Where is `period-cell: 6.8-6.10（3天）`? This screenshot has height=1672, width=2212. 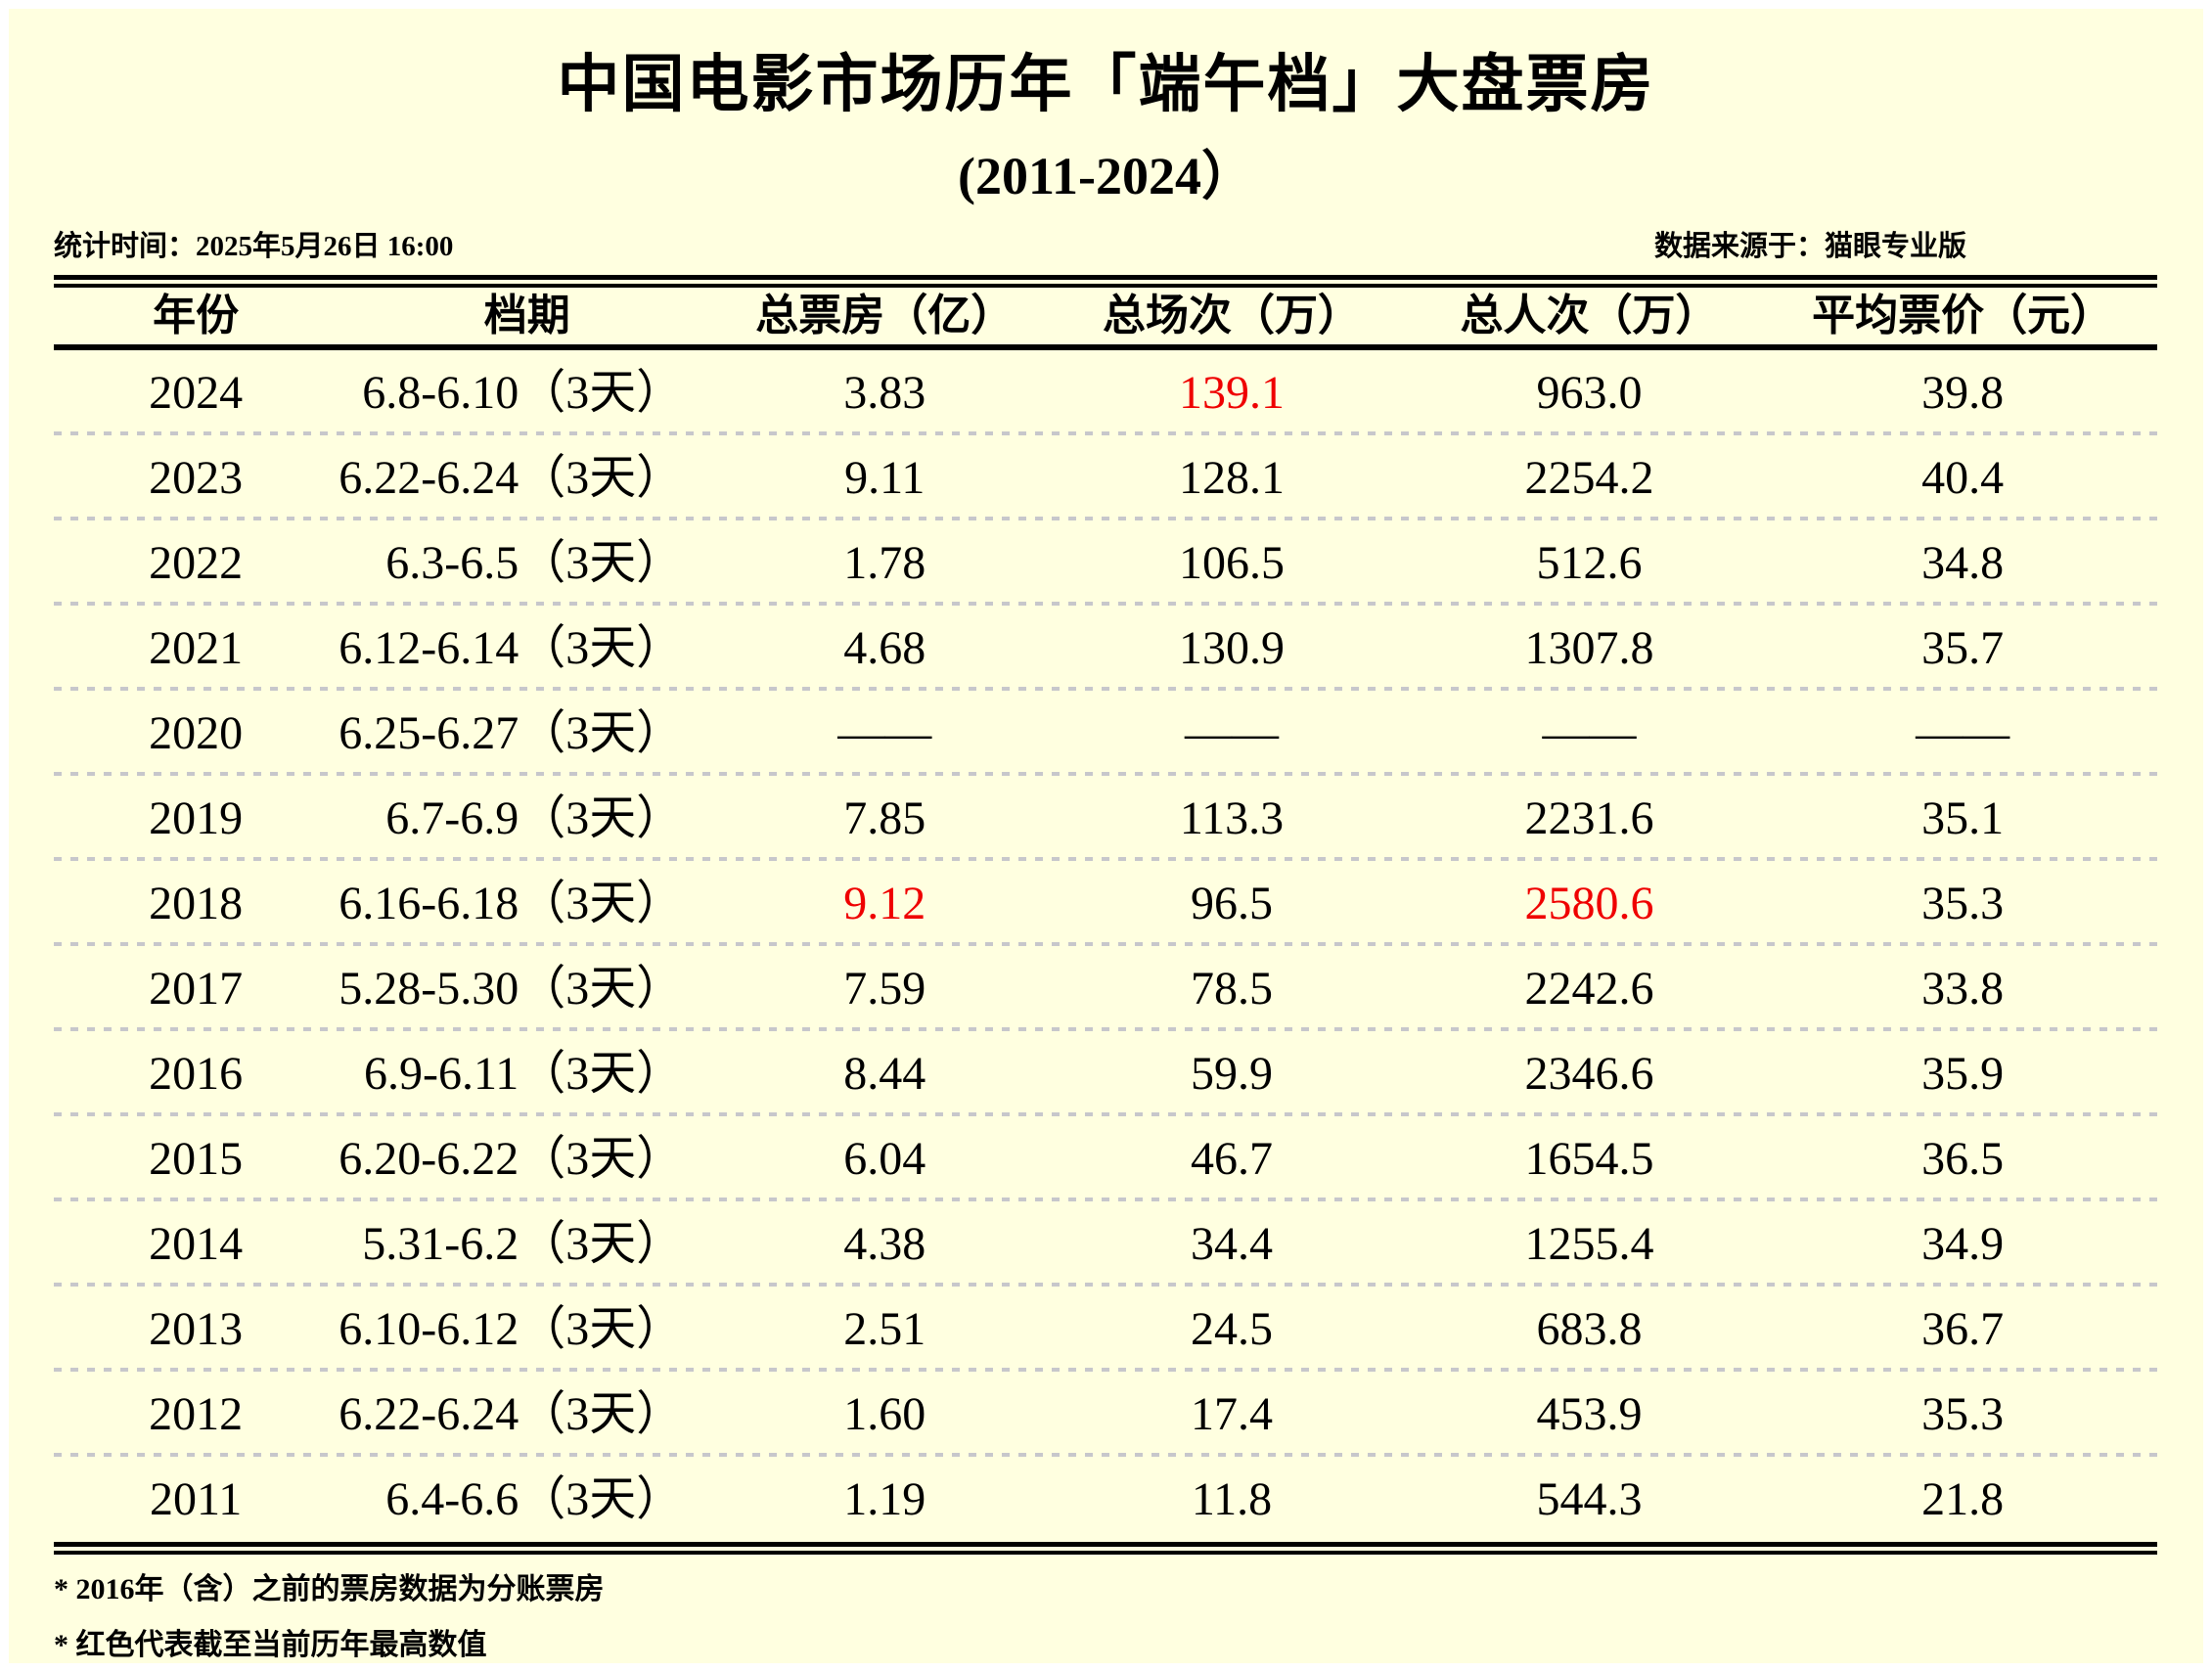 period-cell: 6.8-6.10（3天） is located at coordinates (523, 393).